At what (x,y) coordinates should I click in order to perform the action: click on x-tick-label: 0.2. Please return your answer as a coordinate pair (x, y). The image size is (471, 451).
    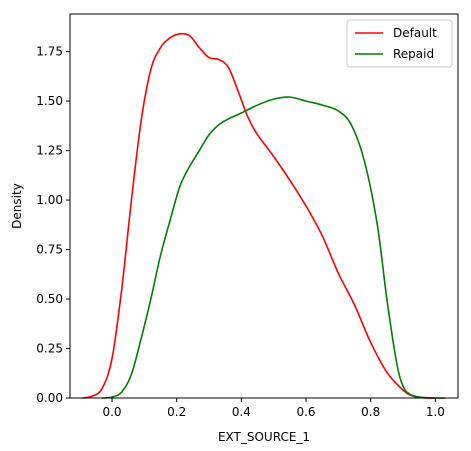
    Looking at the image, I should click on (176, 412).